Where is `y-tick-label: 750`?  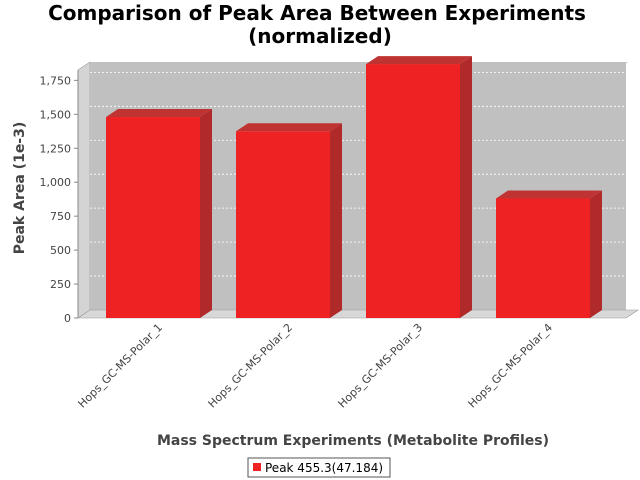
y-tick-label: 750 is located at coordinates (60, 216).